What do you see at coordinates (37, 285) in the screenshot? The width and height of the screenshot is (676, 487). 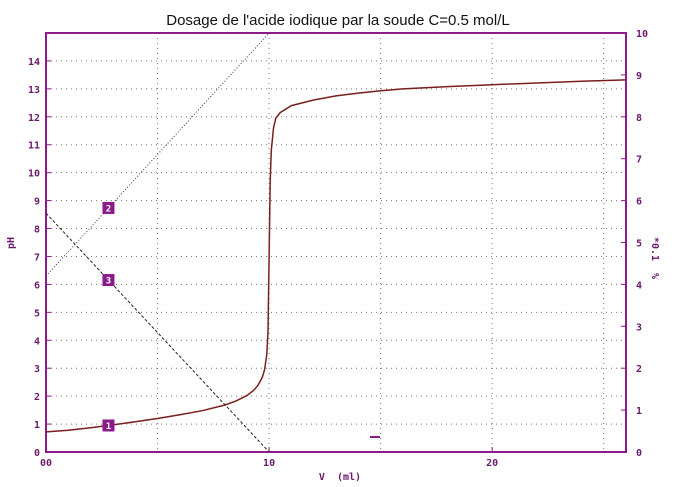 I see `y-tick-label: 6` at bounding box center [37, 285].